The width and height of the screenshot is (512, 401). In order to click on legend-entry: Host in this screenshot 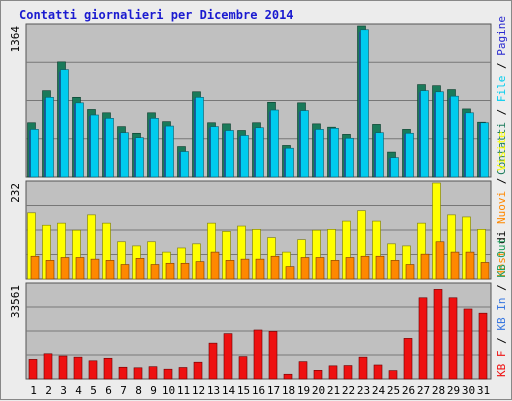, I will do `click(501, 264)`.